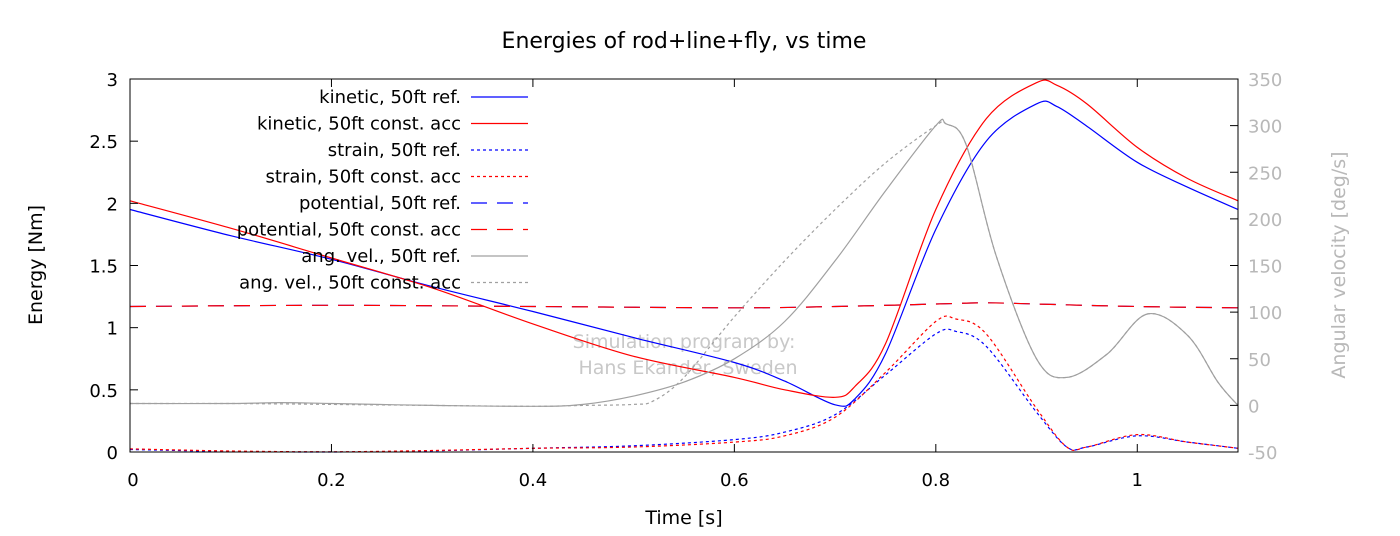 The height and width of the screenshot is (536, 1400). I want to click on legend-label: potential, 50ft const. acc, so click(349, 230).